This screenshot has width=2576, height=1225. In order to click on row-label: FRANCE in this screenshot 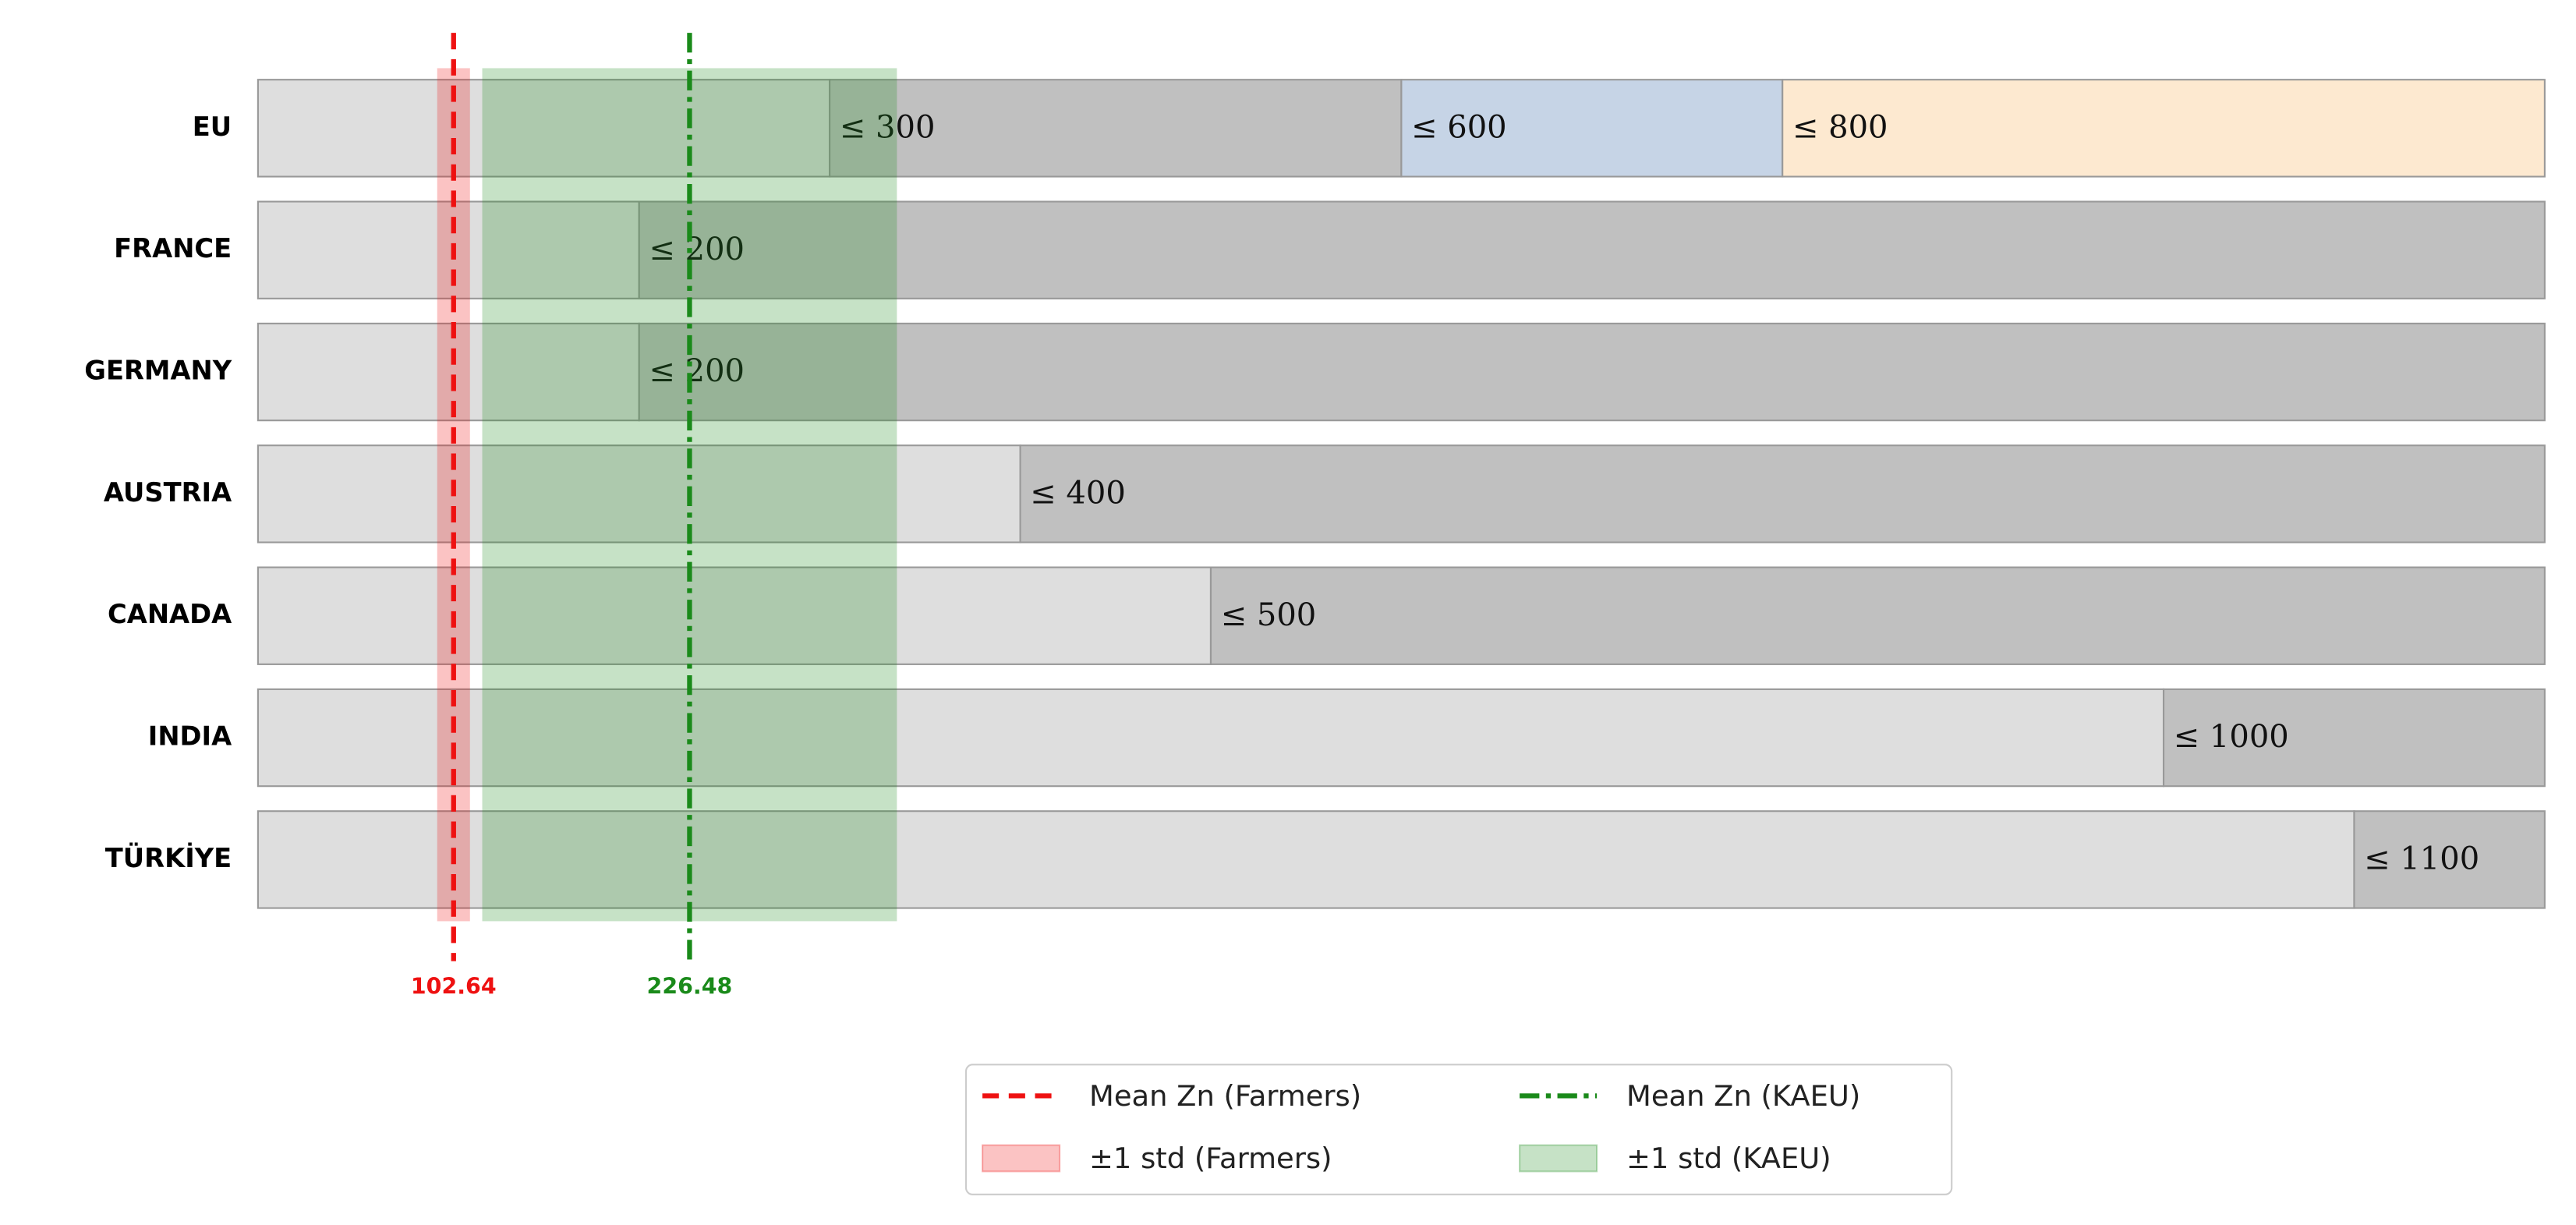, I will do `click(173, 248)`.